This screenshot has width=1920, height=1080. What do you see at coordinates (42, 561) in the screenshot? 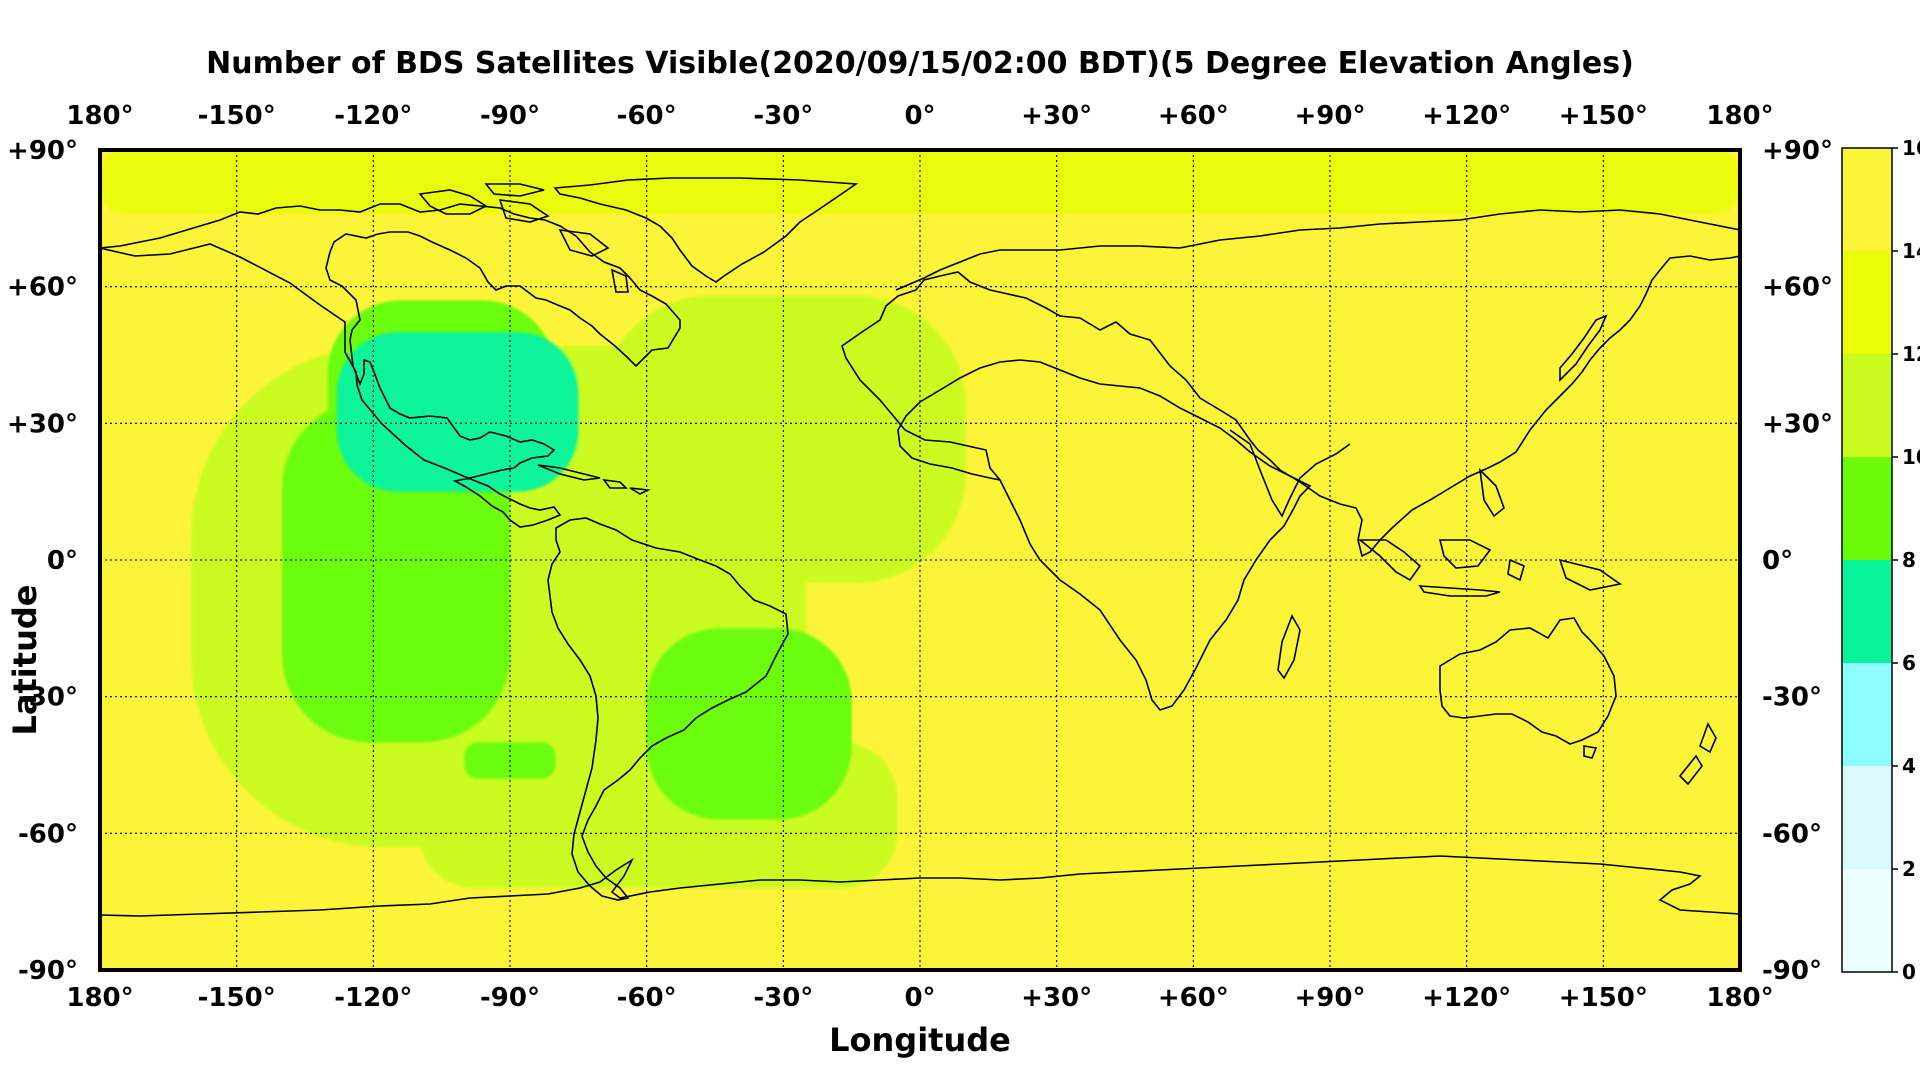
I see `y-ticks-left: +90°+60°+30°0°-30°-60°-90°` at bounding box center [42, 561].